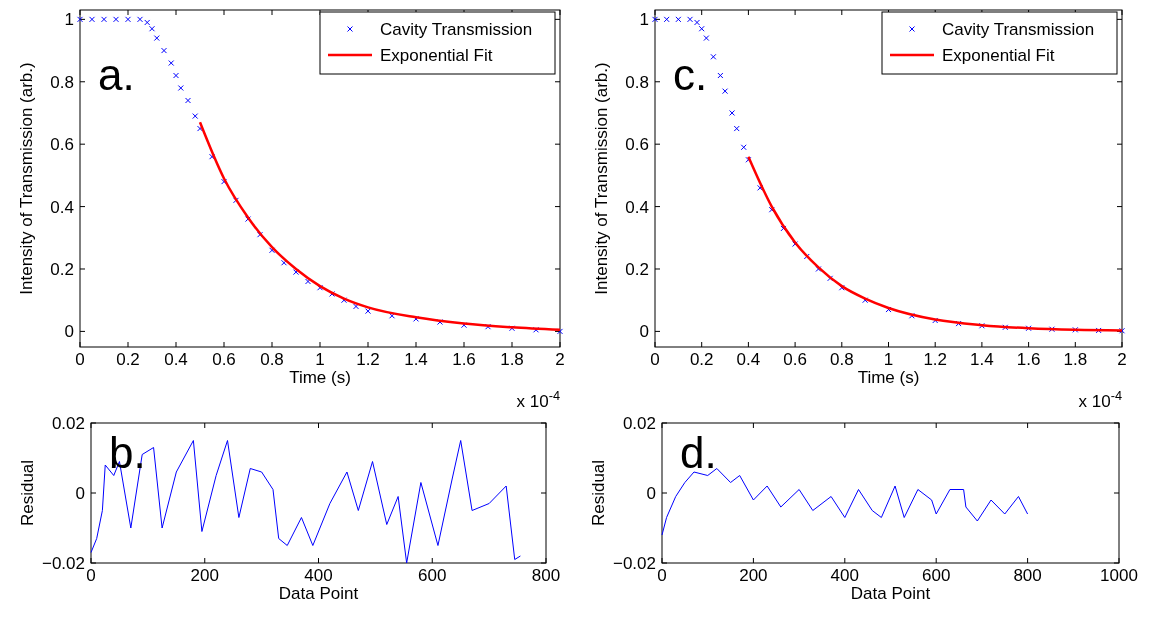  What do you see at coordinates (1119, 575) in the screenshot?
I see `x-tick-label: 1000` at bounding box center [1119, 575].